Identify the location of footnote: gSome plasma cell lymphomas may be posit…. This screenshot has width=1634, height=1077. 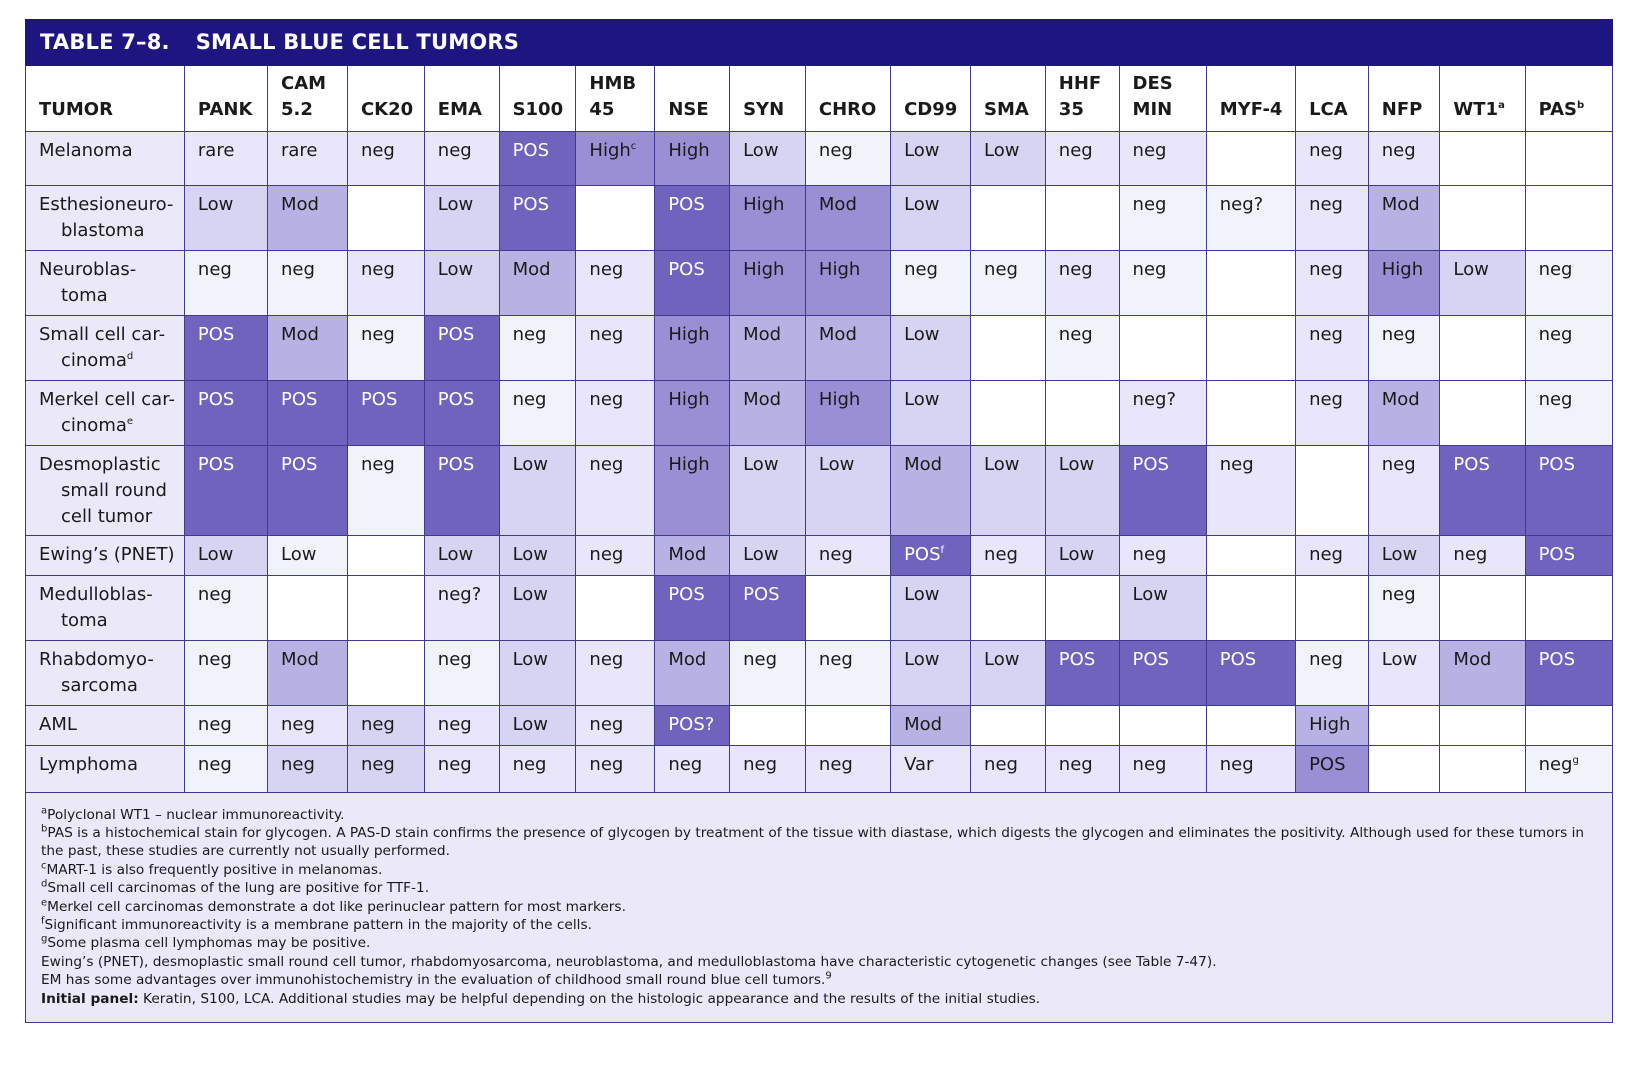
(819, 943).